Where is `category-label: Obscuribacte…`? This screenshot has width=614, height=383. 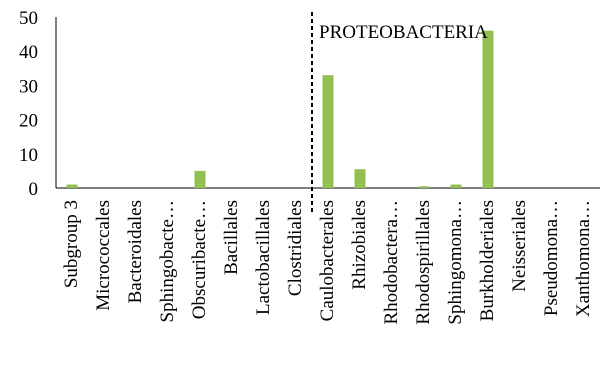 category-label: Obscuribacte… is located at coordinates (199, 259).